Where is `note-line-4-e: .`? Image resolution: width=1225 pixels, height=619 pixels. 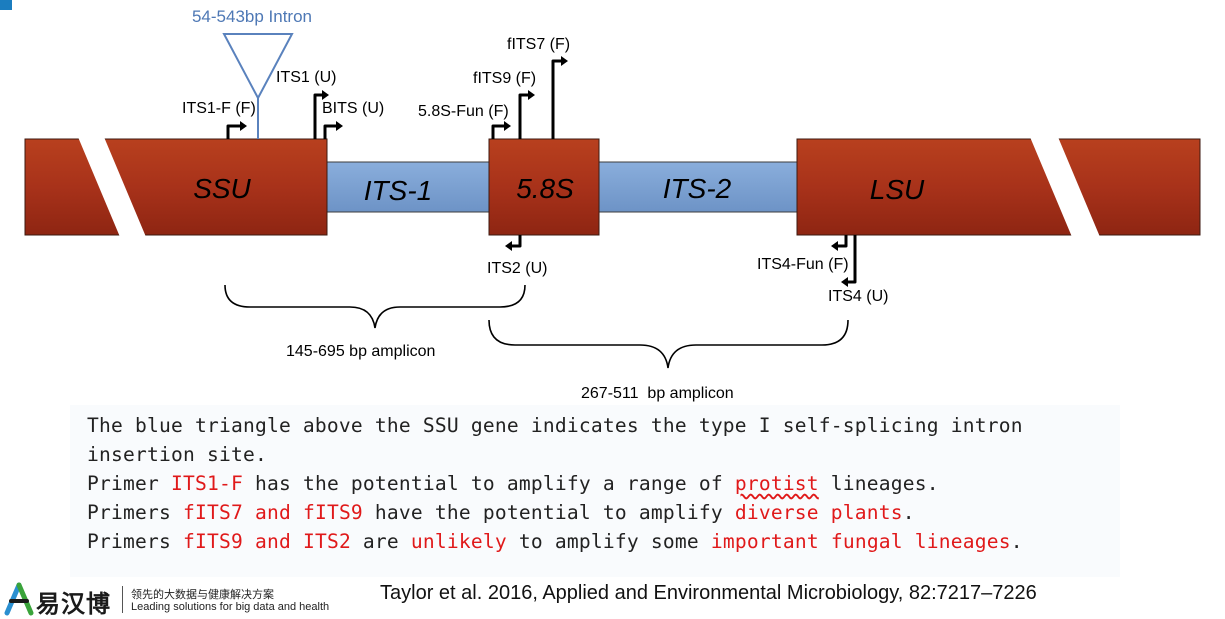
note-line-4-e: . is located at coordinates (908, 512).